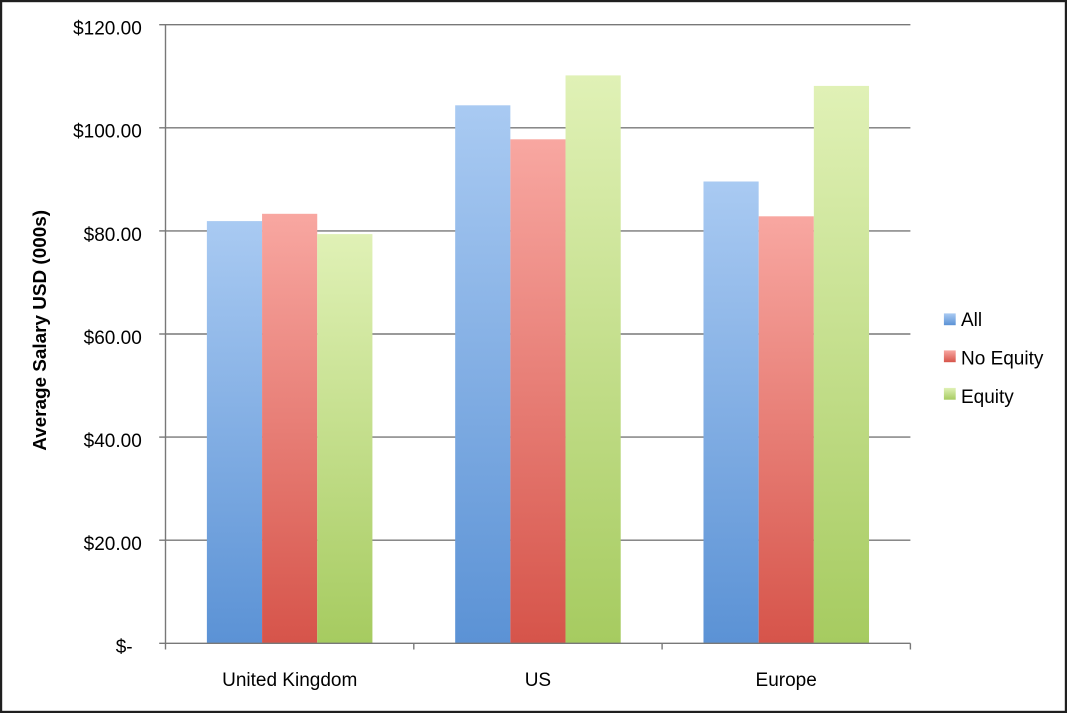 The height and width of the screenshot is (713, 1067). Describe the element at coordinates (987, 397) in the screenshot. I see `svg-text: Equity` at that location.